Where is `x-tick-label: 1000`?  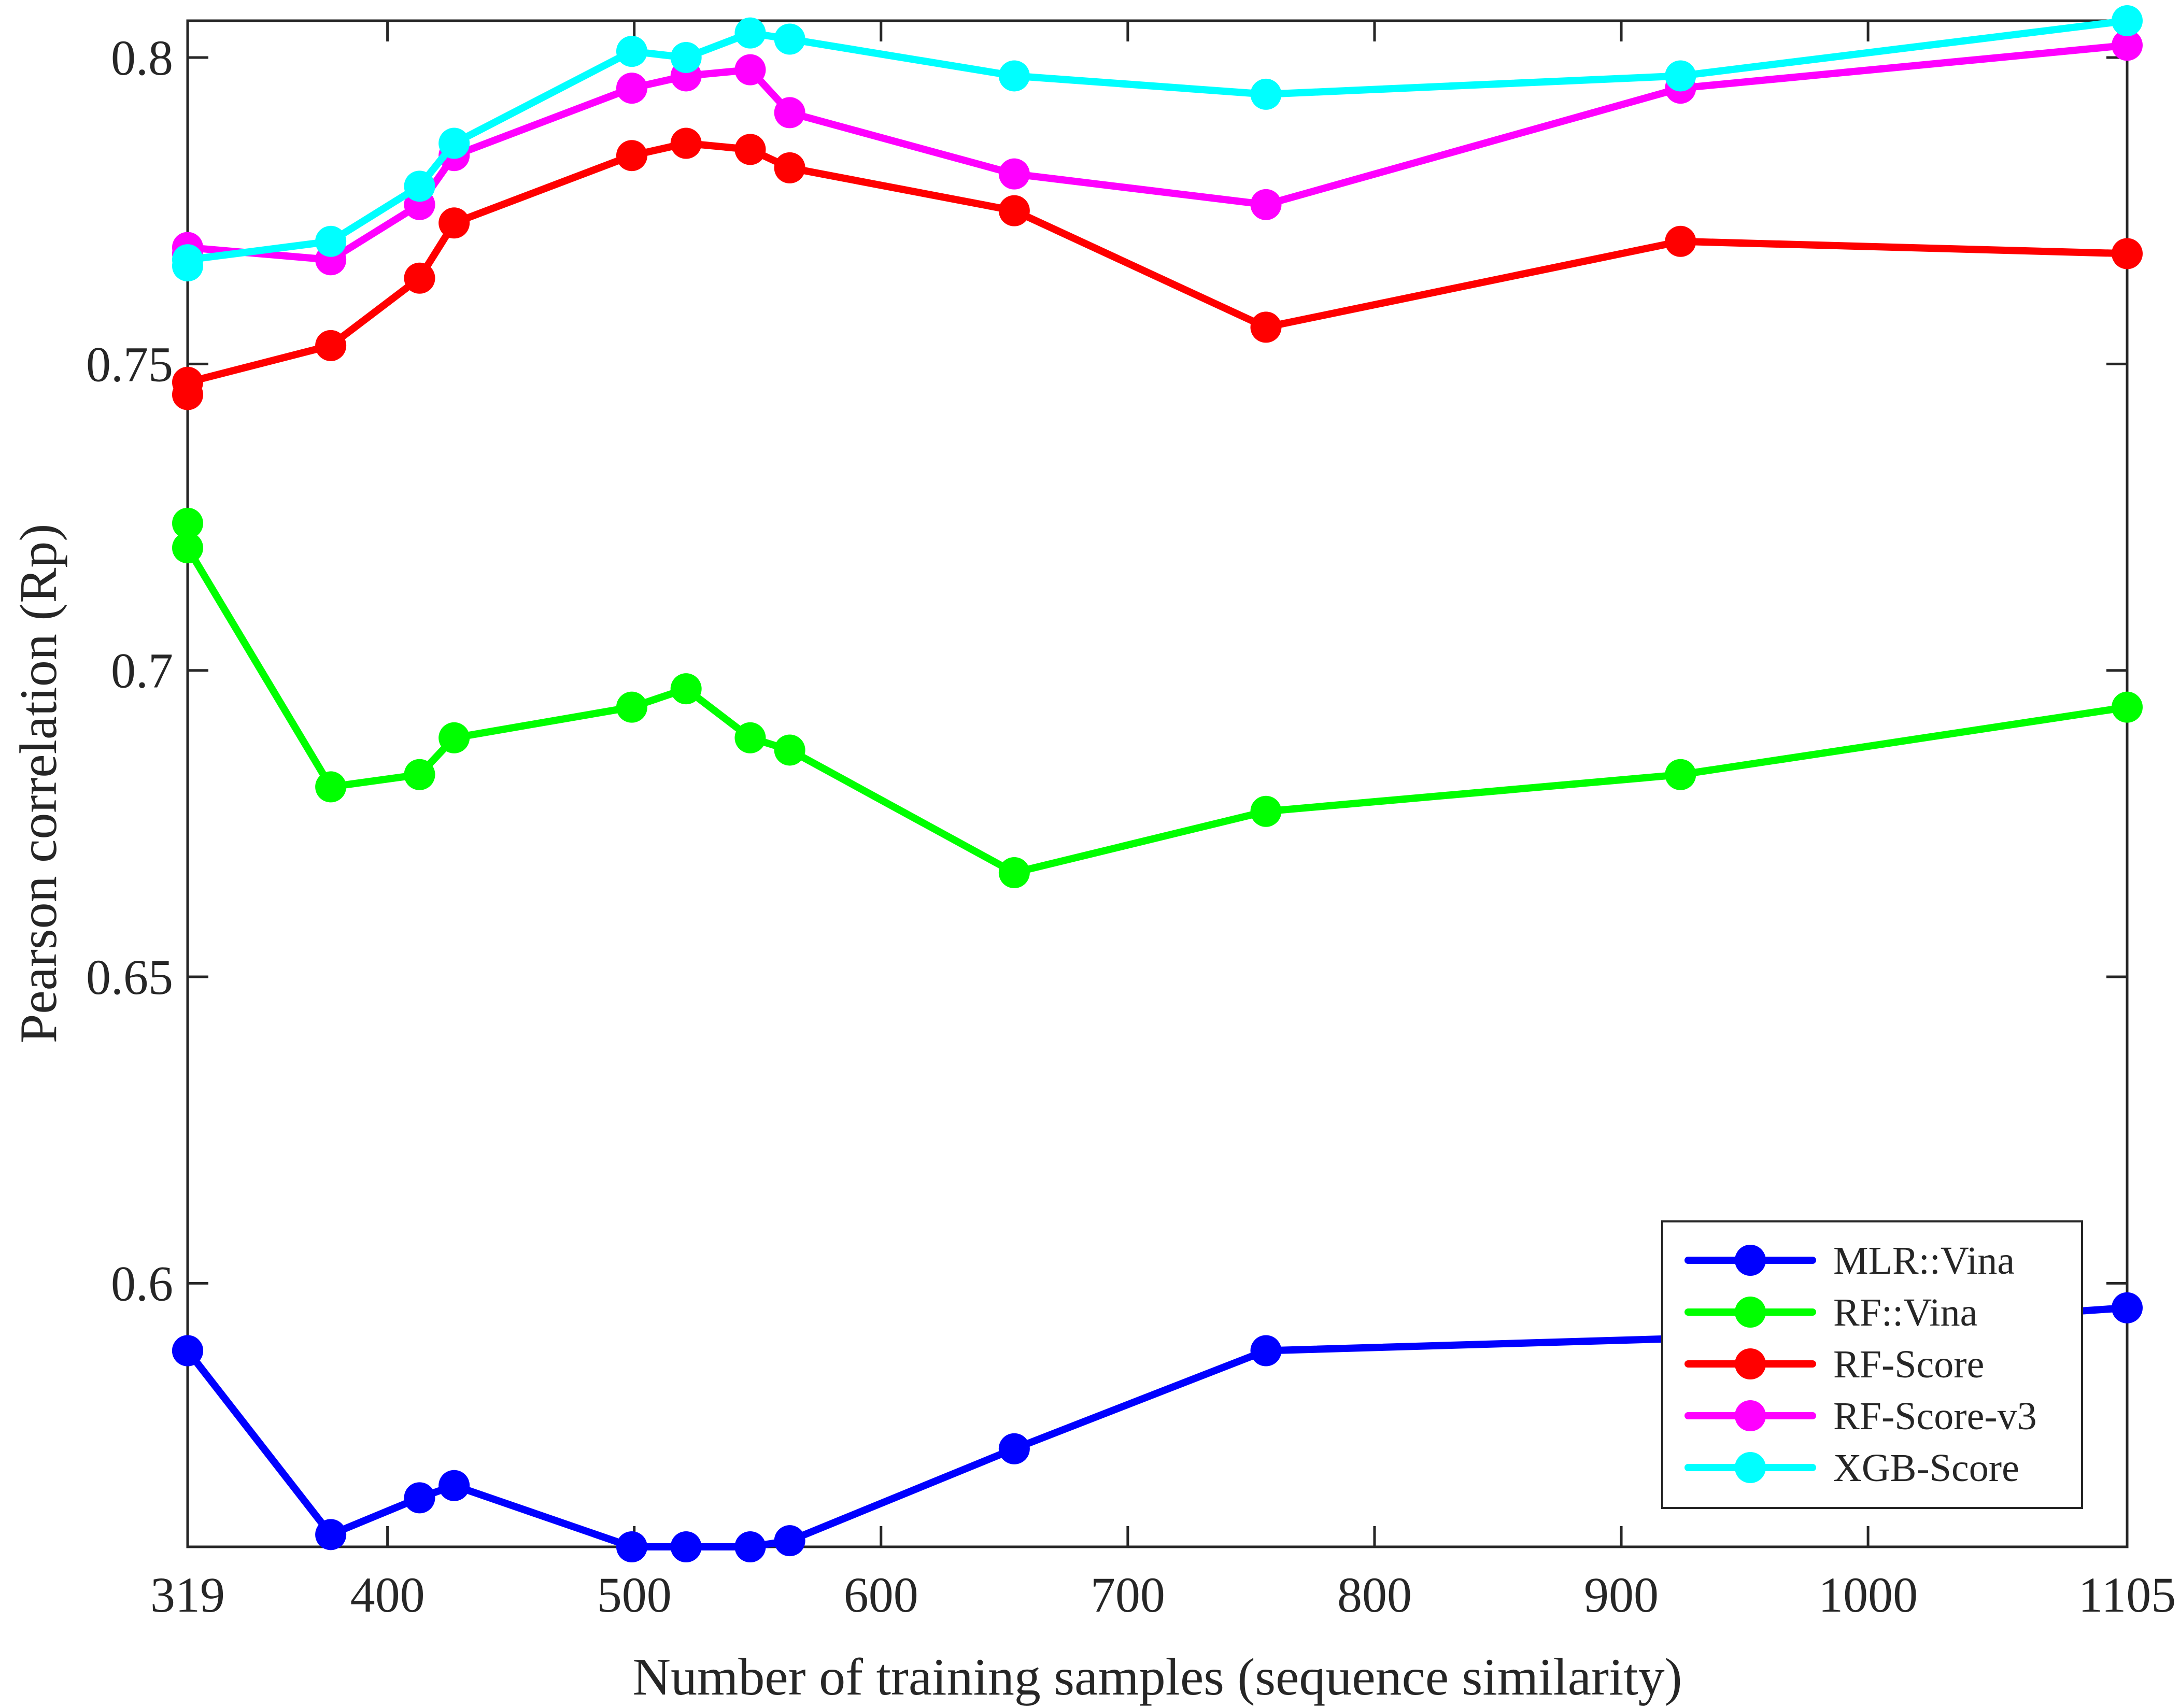
x-tick-label: 1000 is located at coordinates (1868, 1595).